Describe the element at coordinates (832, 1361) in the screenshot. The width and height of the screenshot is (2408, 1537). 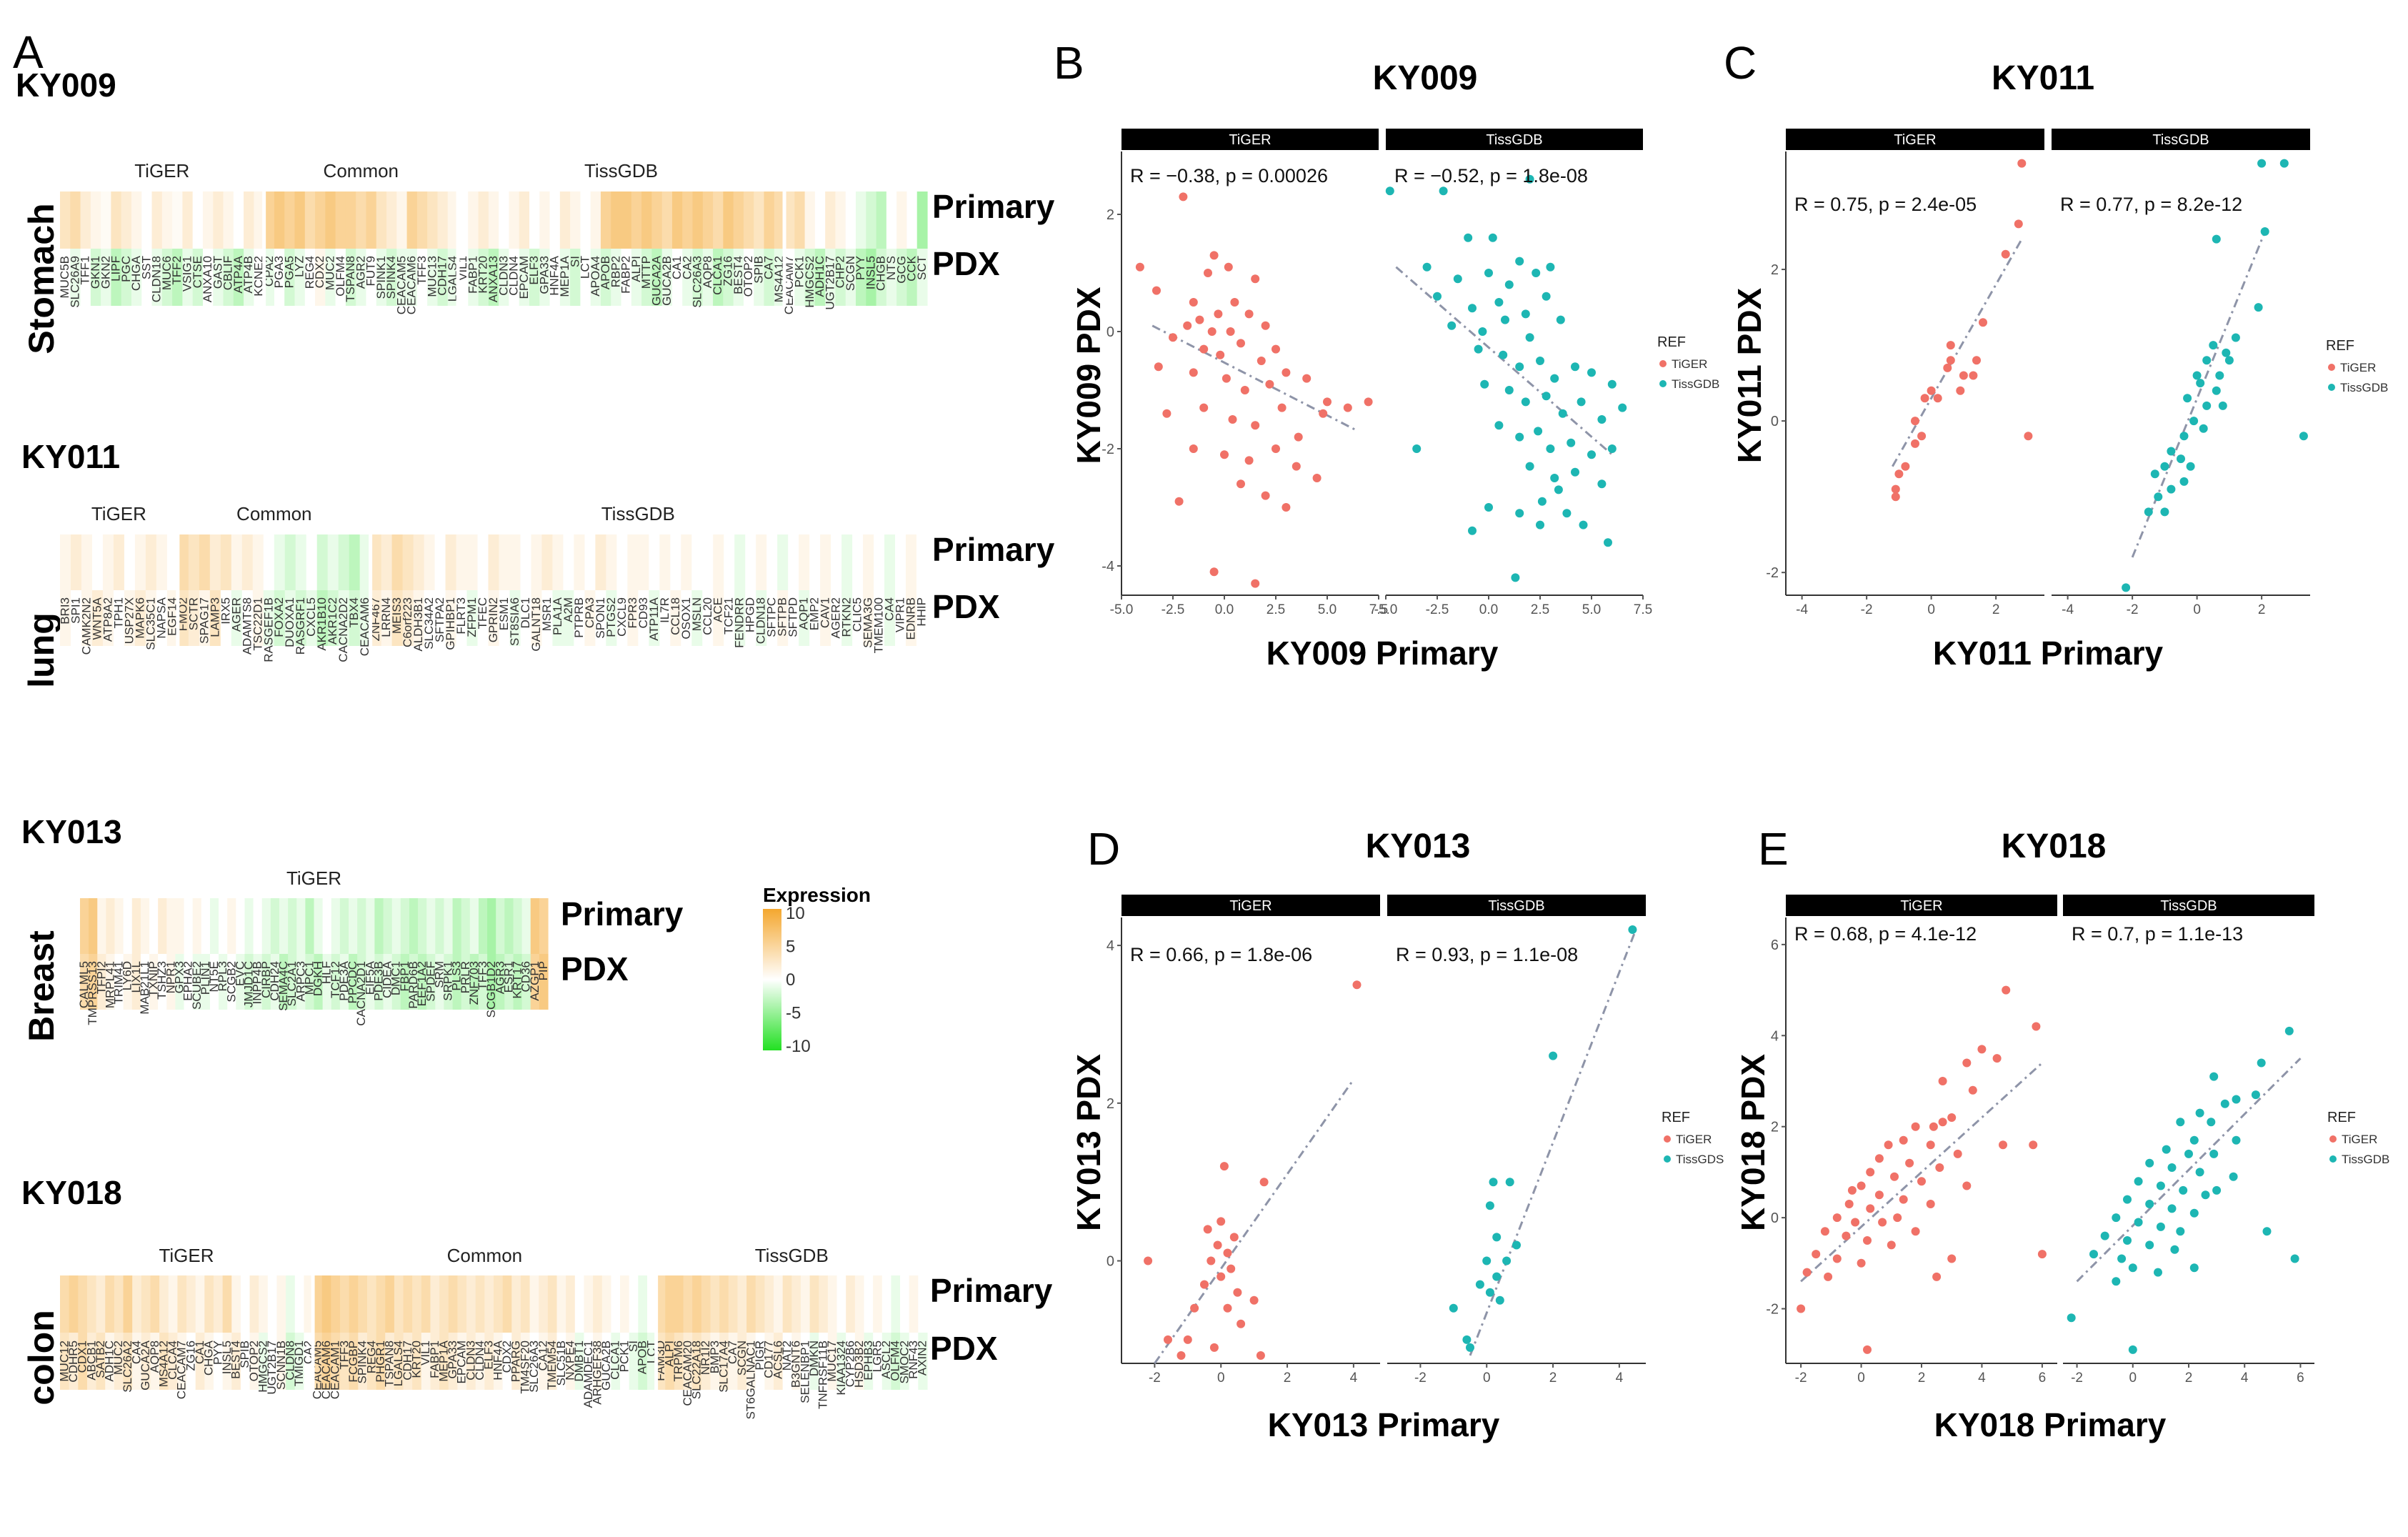
I see `gene-label: MUC17` at that location.